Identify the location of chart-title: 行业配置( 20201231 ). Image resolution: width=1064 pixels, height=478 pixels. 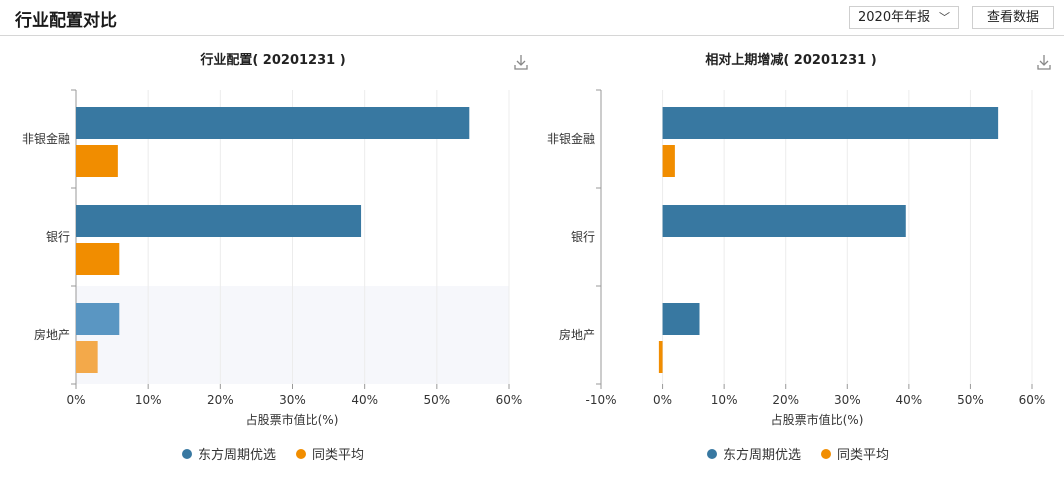
(272, 60).